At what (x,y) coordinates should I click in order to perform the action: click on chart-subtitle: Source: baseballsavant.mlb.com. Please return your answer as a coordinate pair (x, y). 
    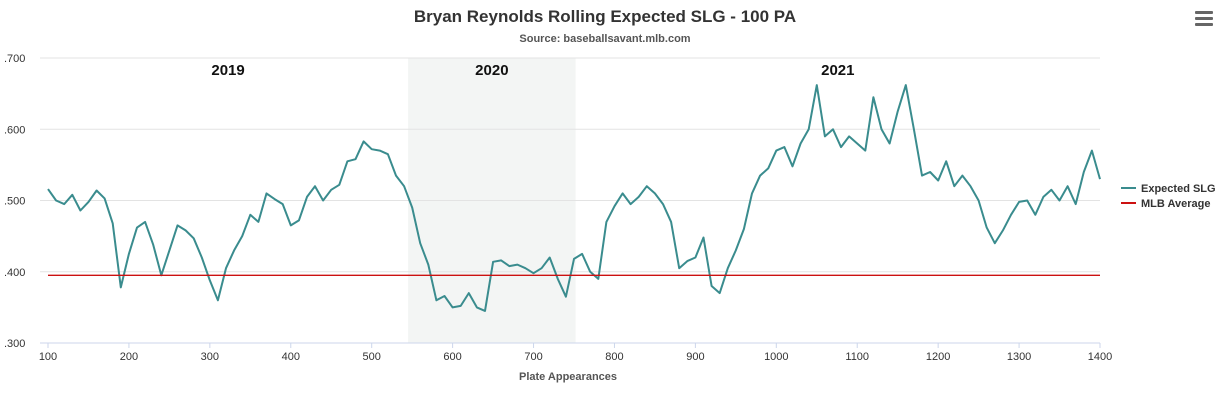
    Looking at the image, I should click on (604, 39).